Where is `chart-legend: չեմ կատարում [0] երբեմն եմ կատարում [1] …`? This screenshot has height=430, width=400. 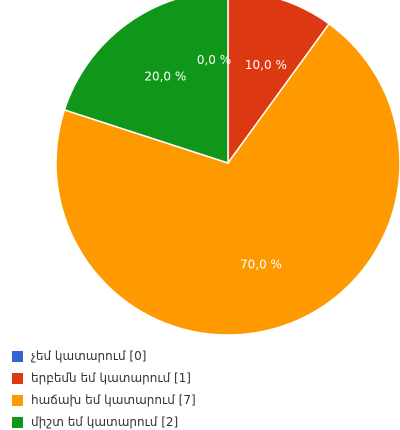 chart-legend: չեմ կատարում [0] երբեմն եմ կատարում [1] … is located at coordinates (104, 387).